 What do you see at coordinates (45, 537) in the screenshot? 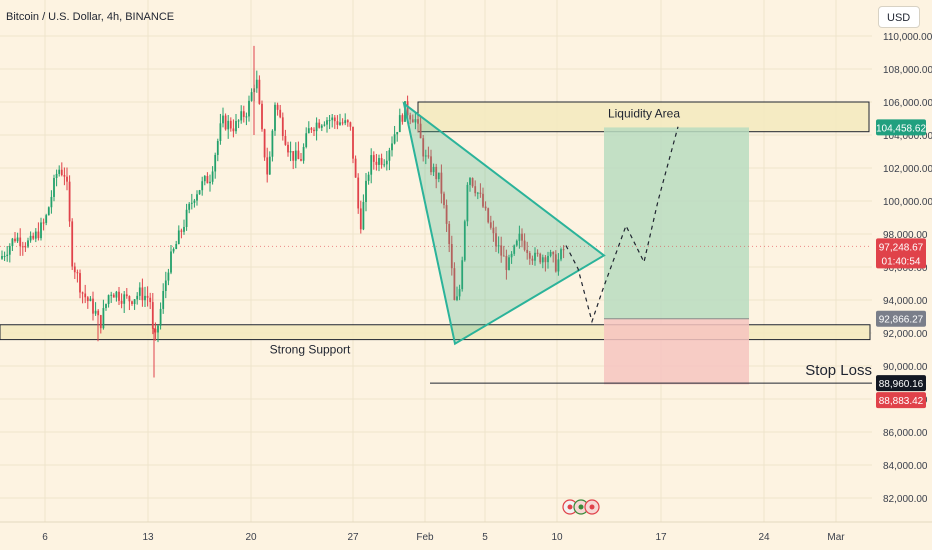
I see `time-tick-label: 6` at bounding box center [45, 537].